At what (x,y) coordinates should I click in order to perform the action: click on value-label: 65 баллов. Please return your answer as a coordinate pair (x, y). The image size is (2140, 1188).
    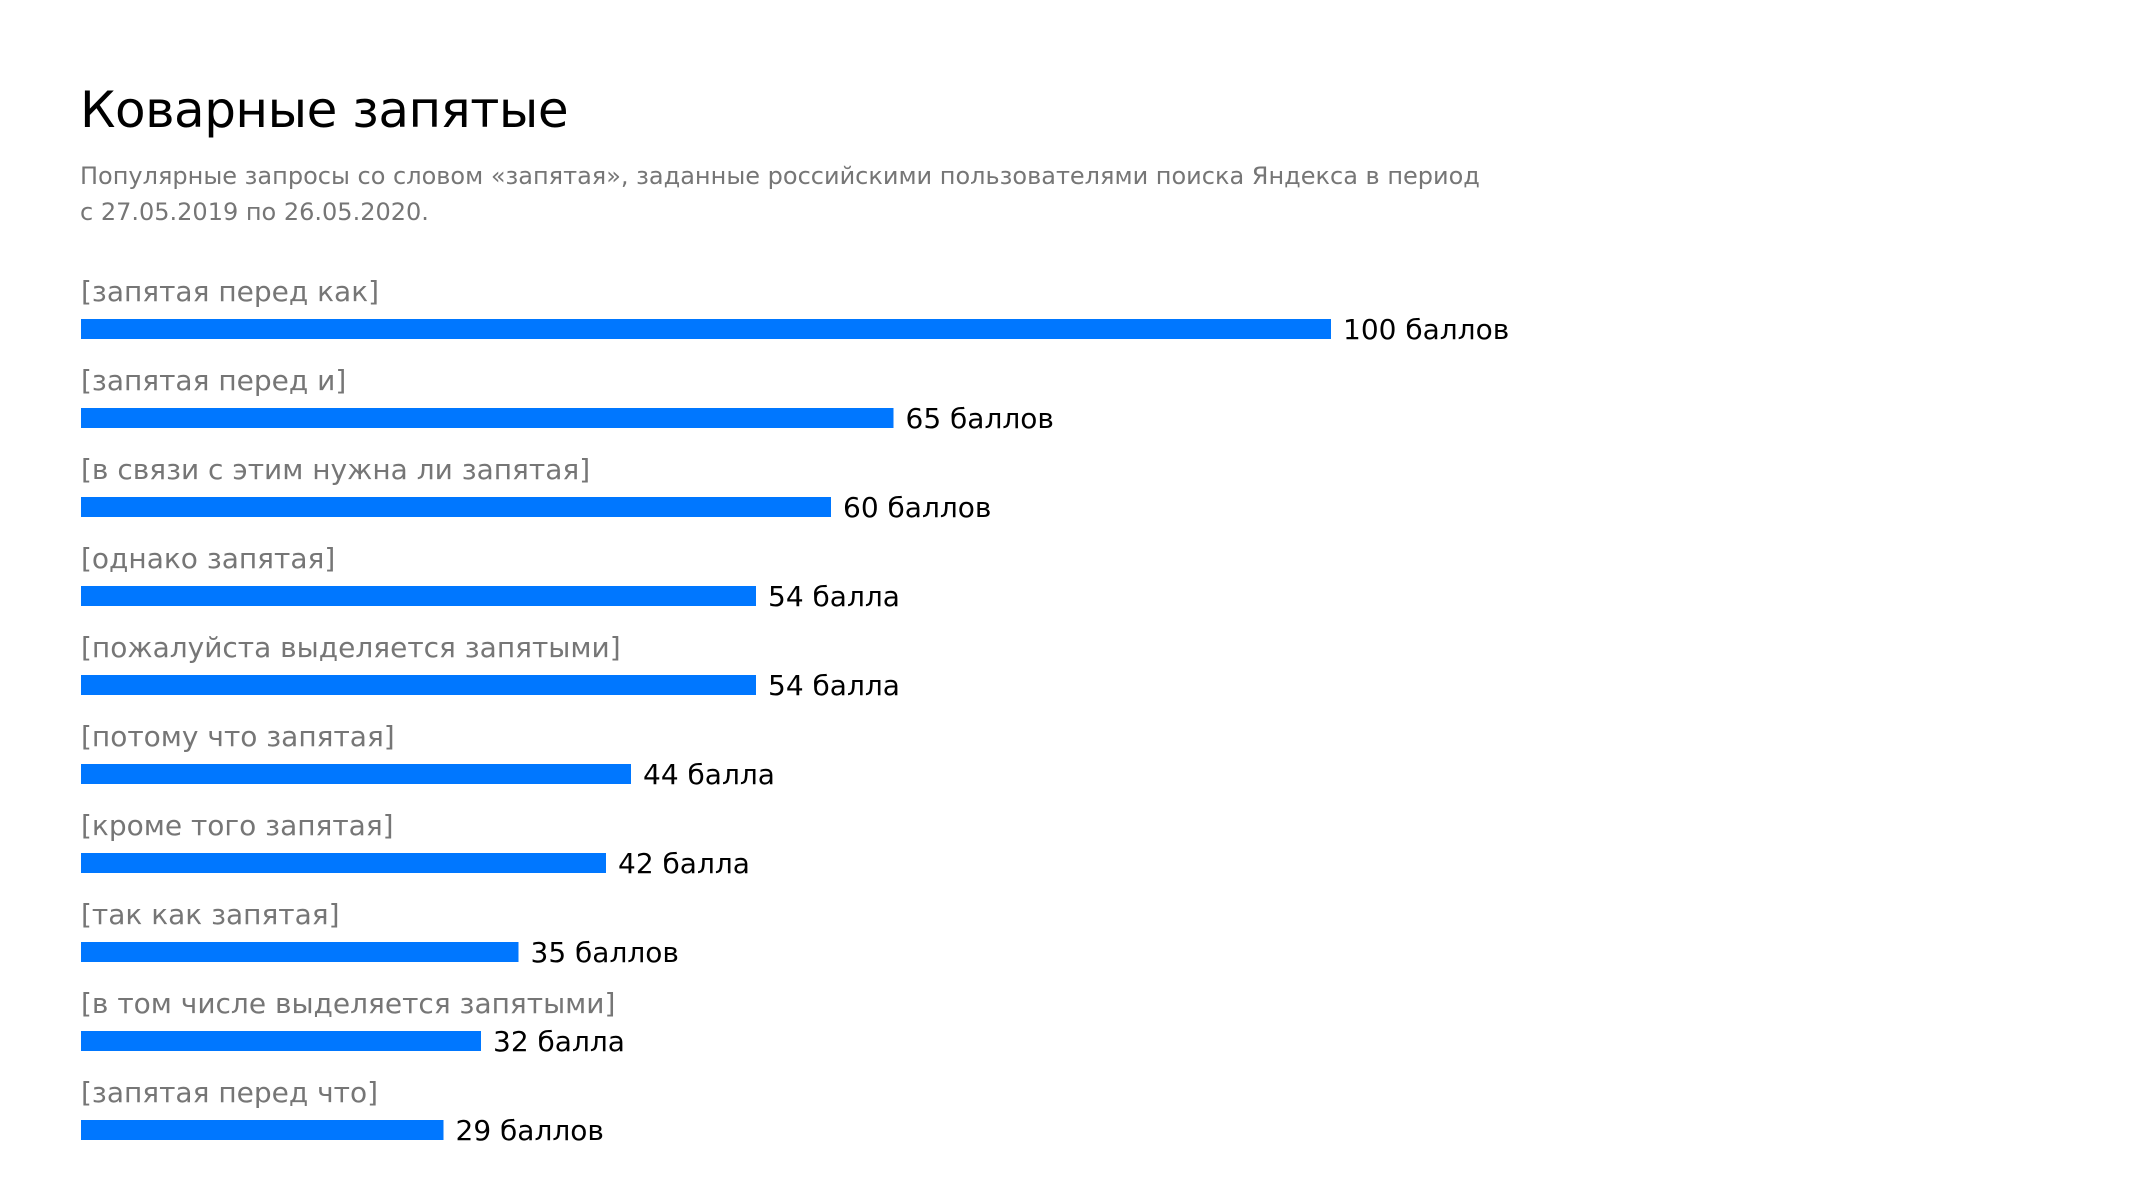
    Looking at the image, I should click on (980, 418).